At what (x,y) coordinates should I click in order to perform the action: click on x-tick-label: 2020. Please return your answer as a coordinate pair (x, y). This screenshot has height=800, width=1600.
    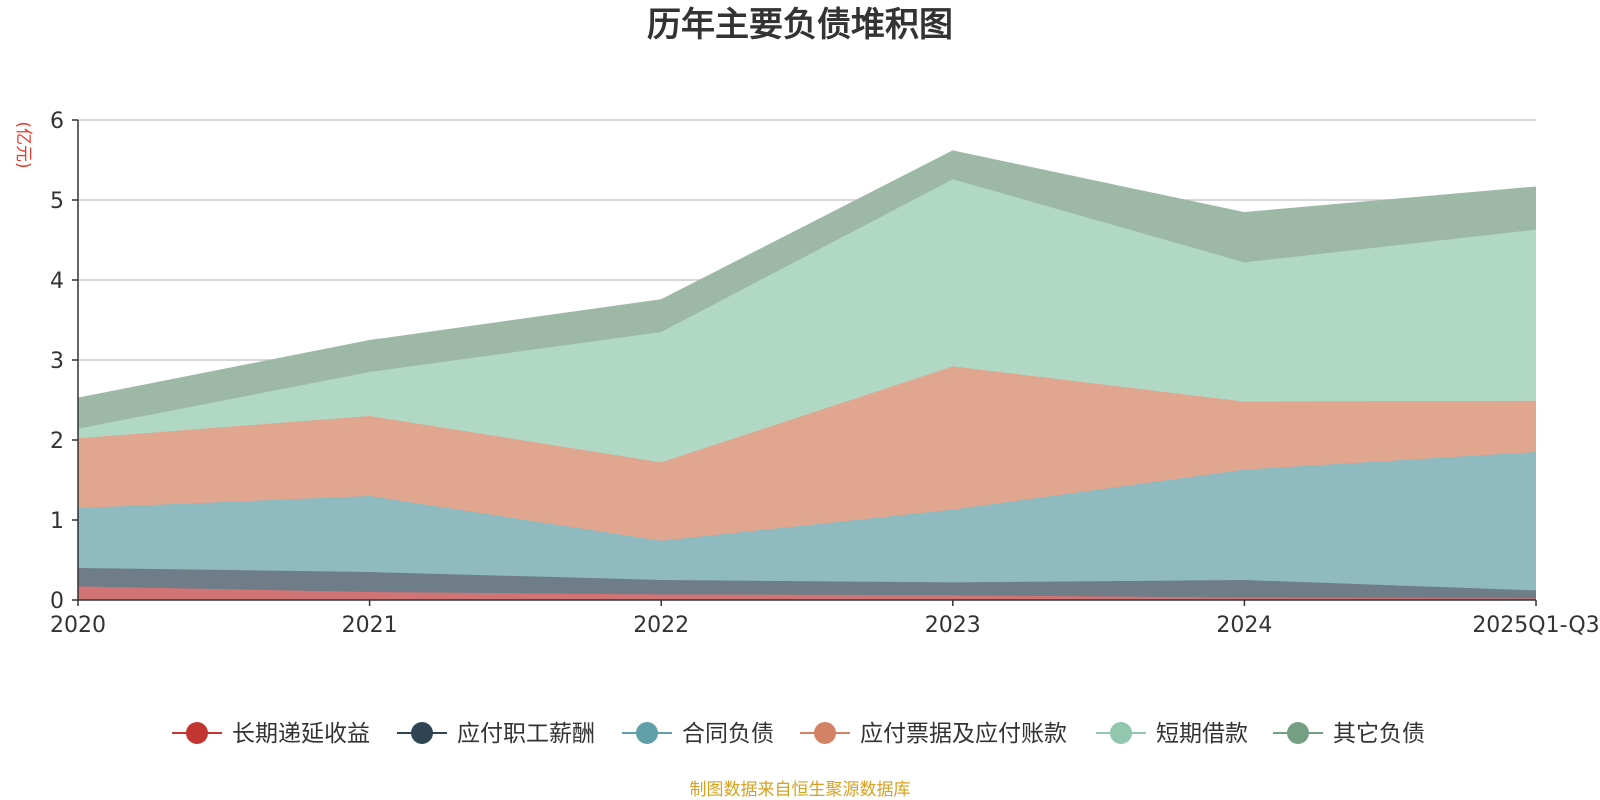
    Looking at the image, I should click on (78, 625).